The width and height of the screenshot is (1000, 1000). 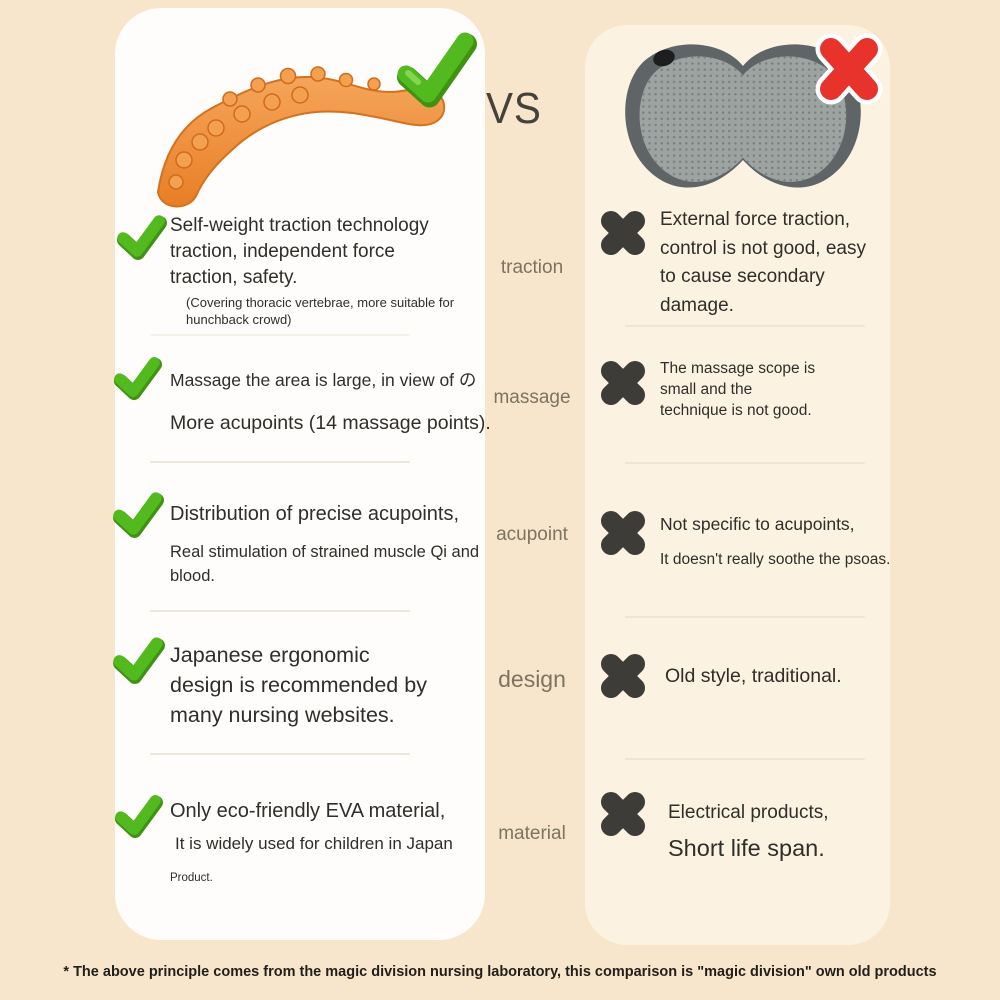 What do you see at coordinates (748, 812) in the screenshot?
I see `right-drawback-material-line1: Electrical products,` at bounding box center [748, 812].